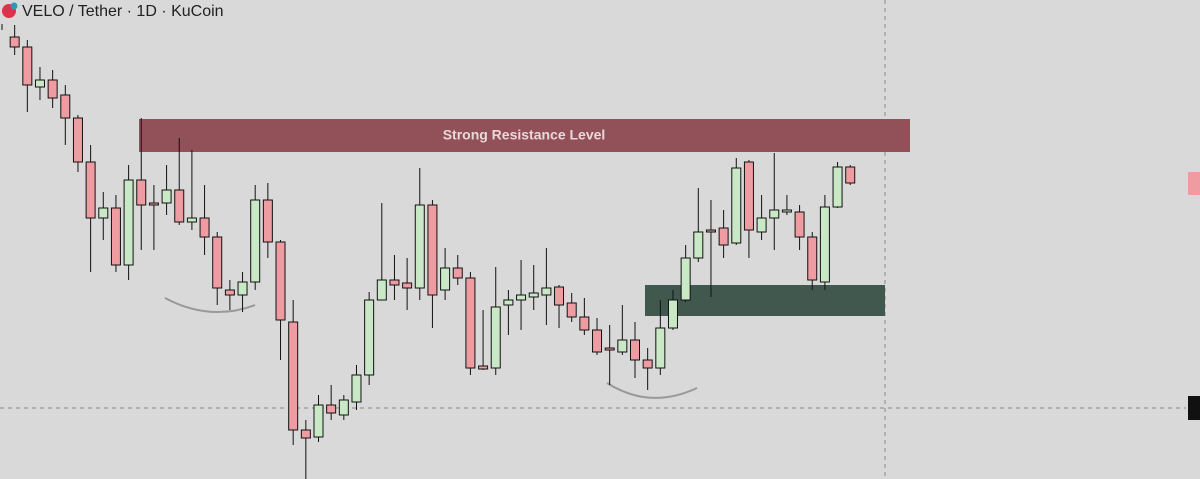 This screenshot has height=479, width=1200. I want to click on title-background, so click(120, 12).